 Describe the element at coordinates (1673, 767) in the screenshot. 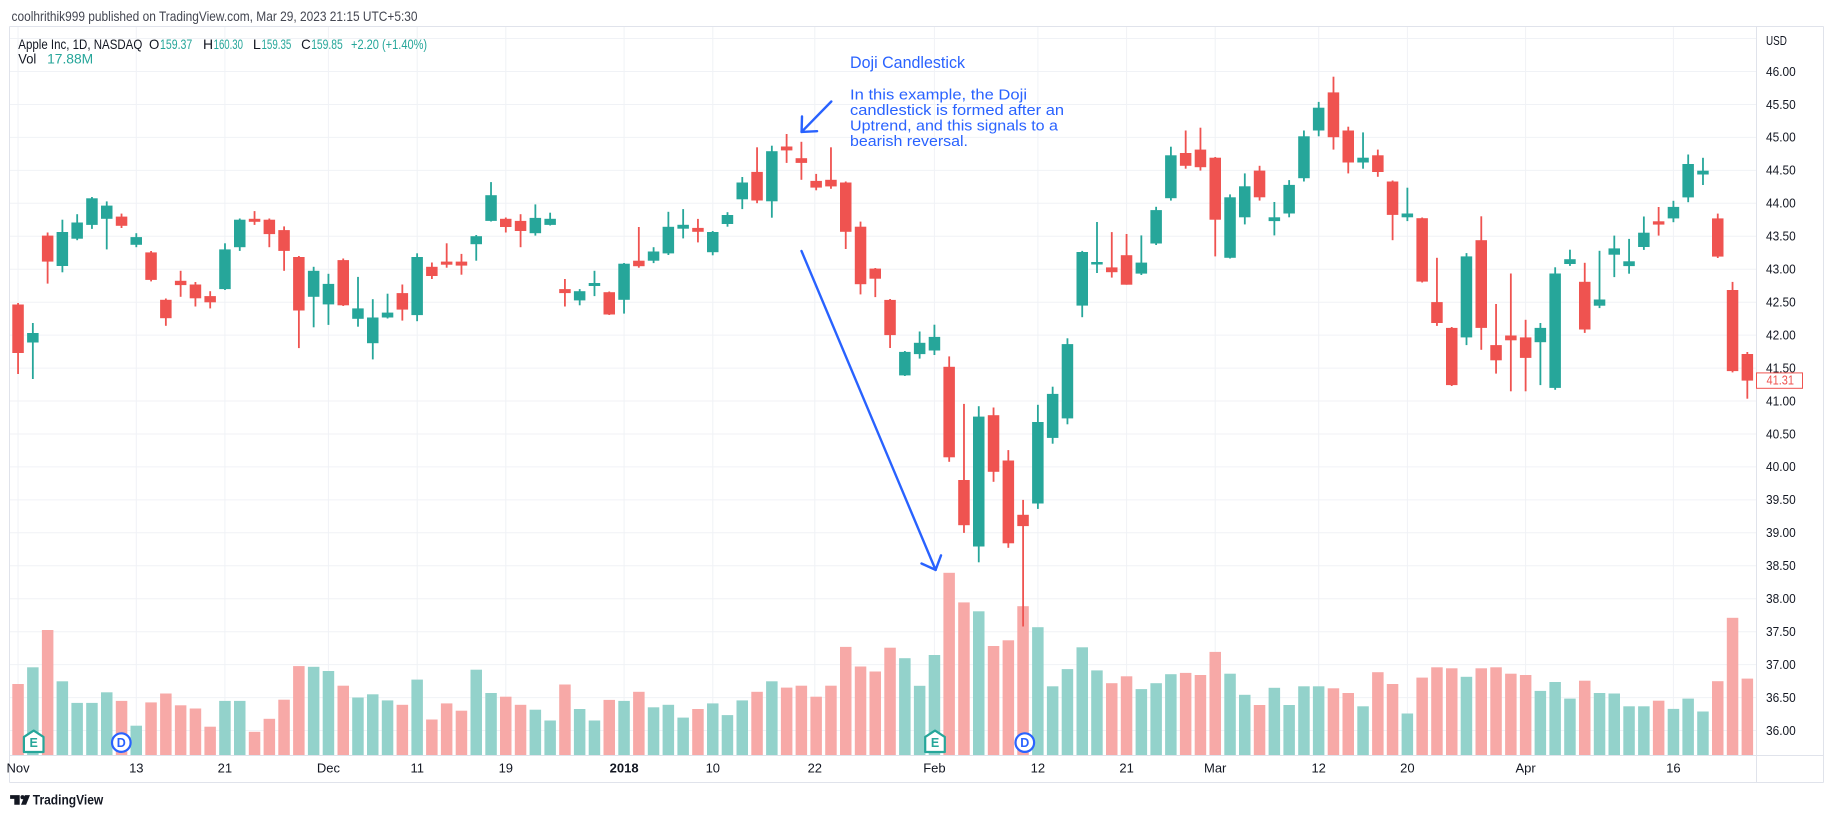

I see `svg-text: 16` at that location.